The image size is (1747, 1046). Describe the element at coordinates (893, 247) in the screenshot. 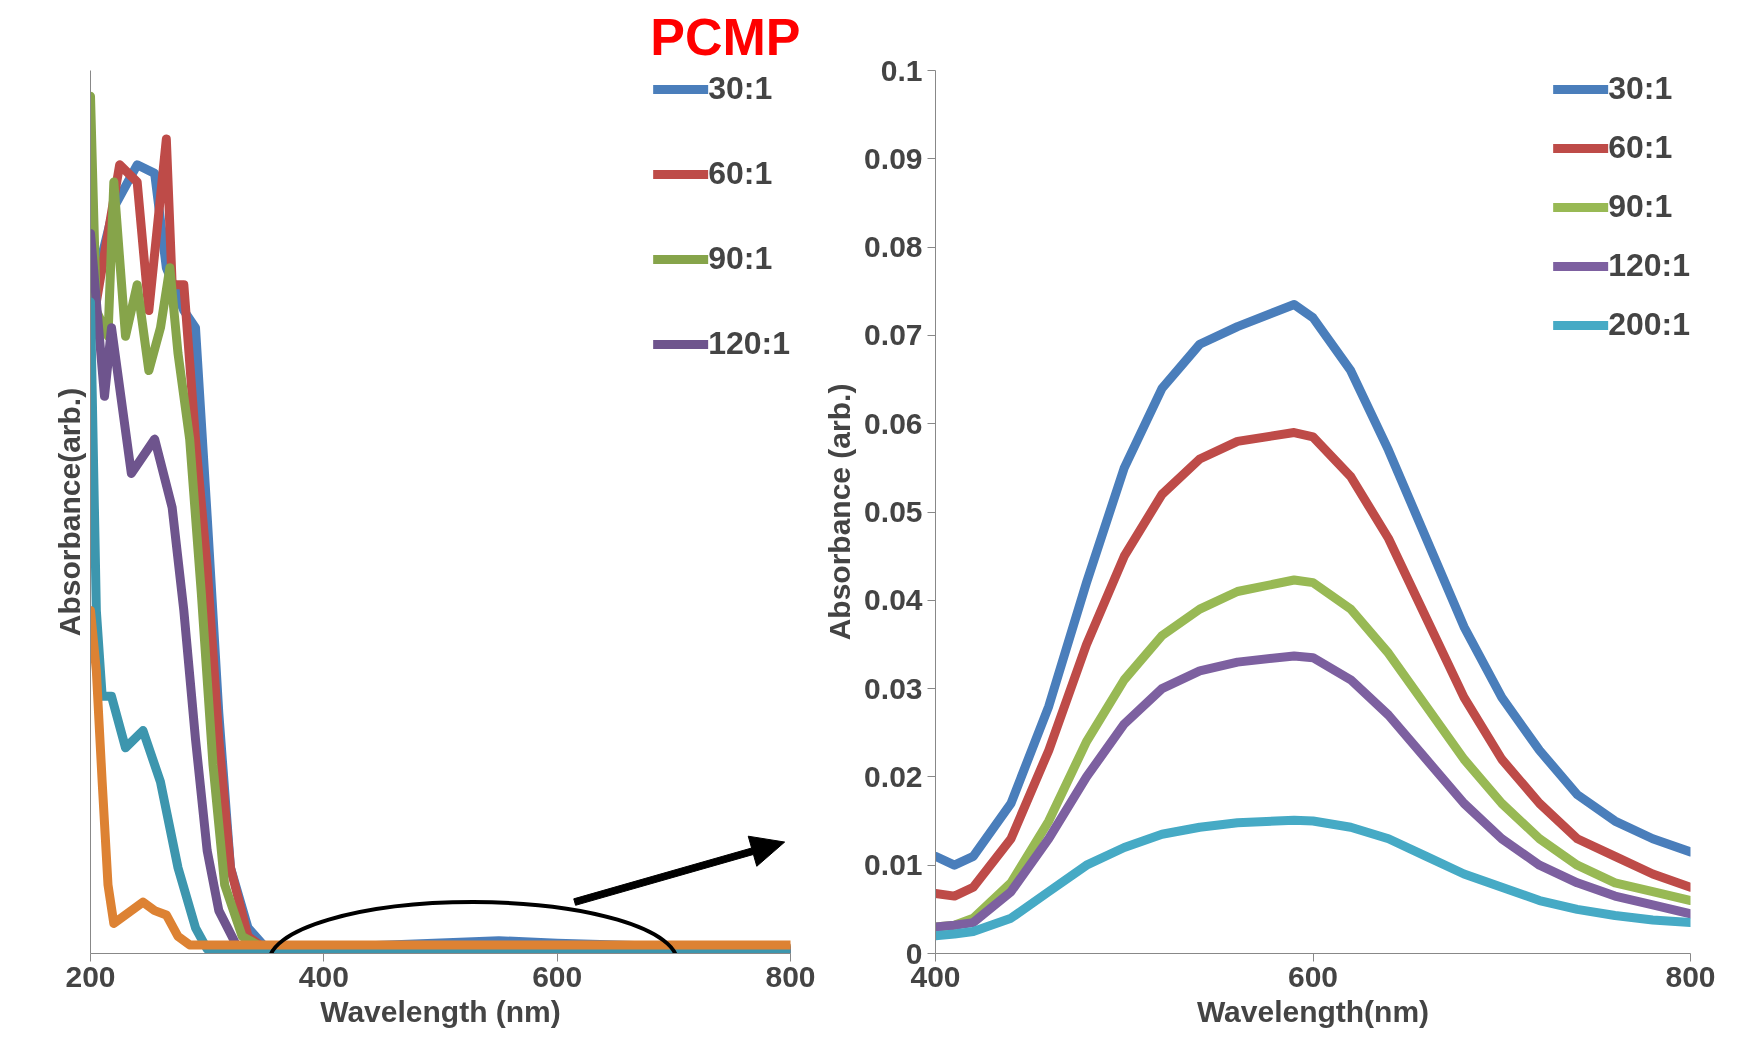

I see `y-tick-label: 0.08` at that location.